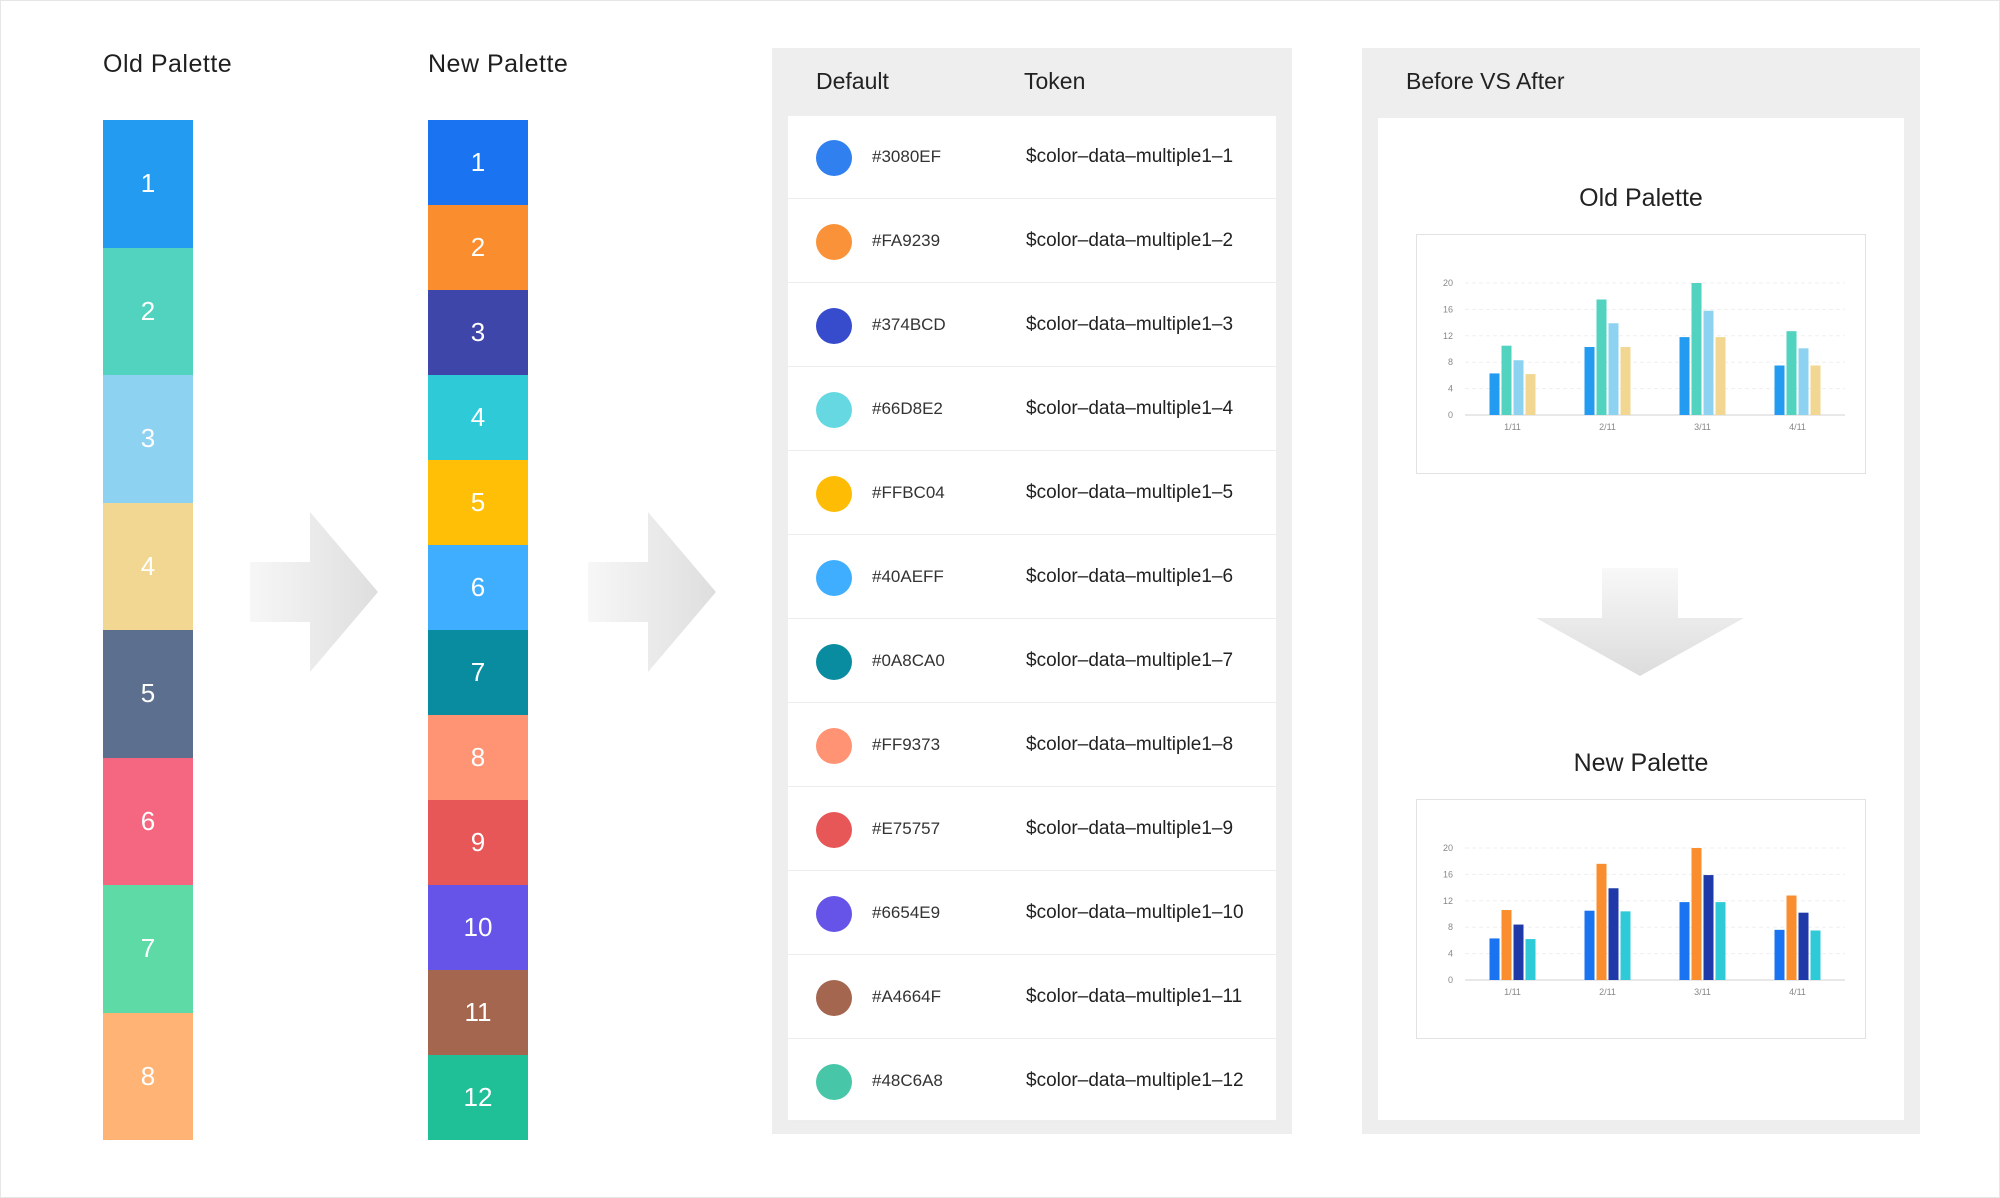 The height and width of the screenshot is (1198, 2000). What do you see at coordinates (478, 1097) in the screenshot?
I see `new-palette-swatch-12: 12` at bounding box center [478, 1097].